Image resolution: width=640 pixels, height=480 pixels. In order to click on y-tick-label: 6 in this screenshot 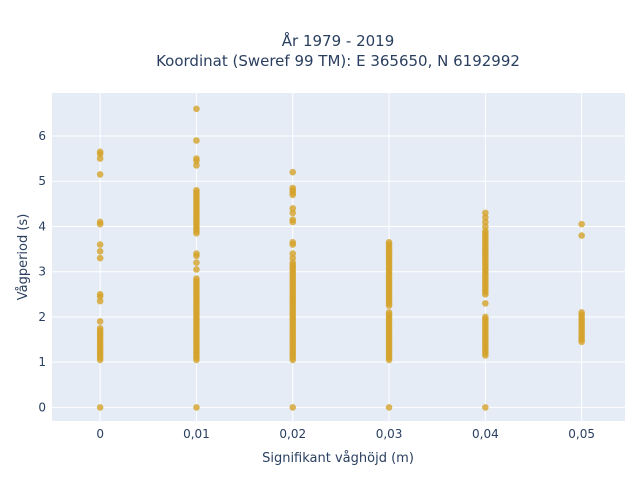, I will do `click(42, 136)`.